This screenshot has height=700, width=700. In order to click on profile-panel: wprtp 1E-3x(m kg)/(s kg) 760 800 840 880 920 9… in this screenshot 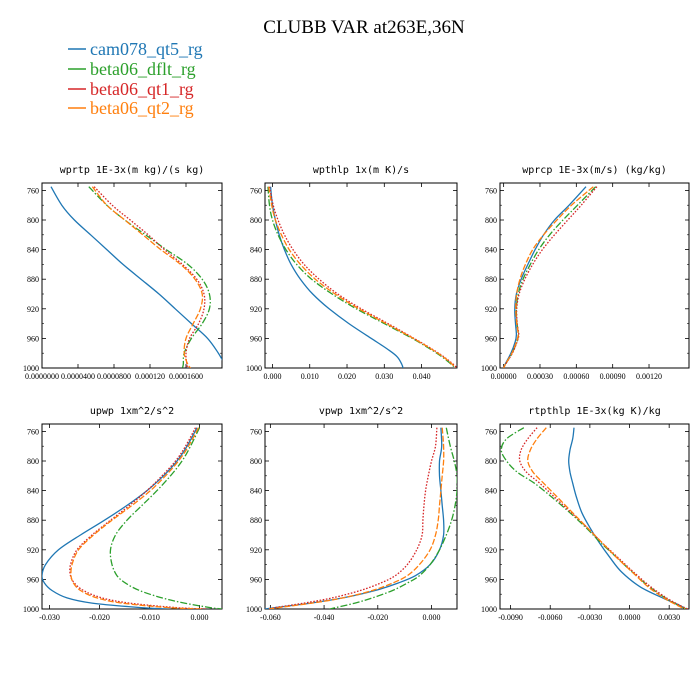, I will do `click(123, 273)`.